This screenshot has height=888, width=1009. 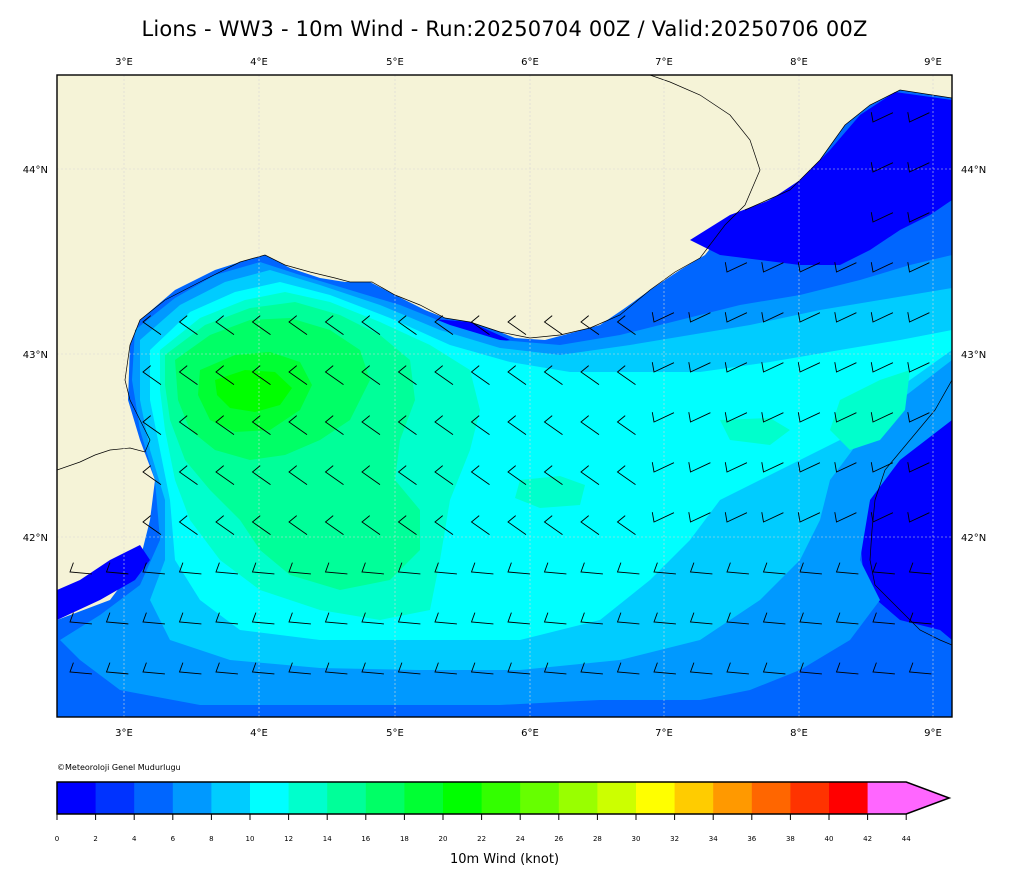 I want to click on colorbar-outline, so click(x=504, y=798).